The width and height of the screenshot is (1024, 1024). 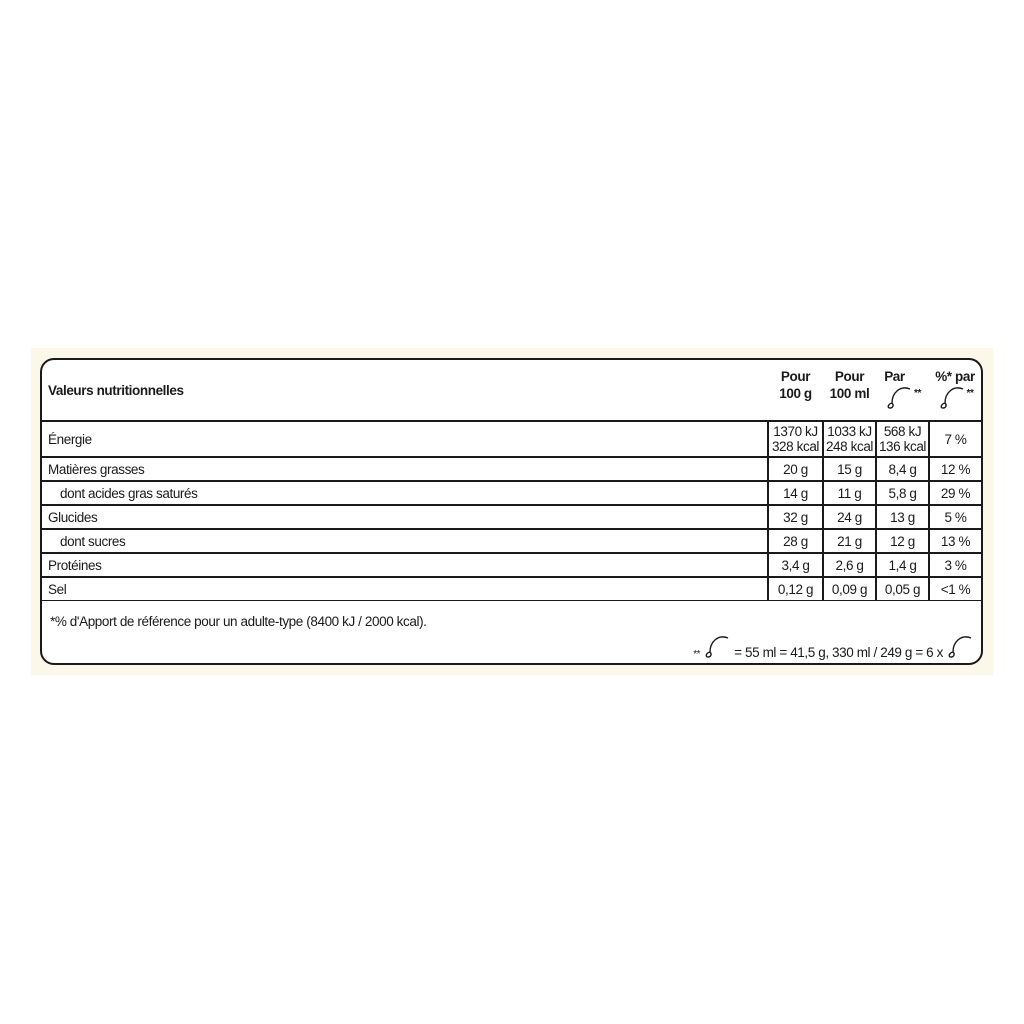 I want to click on table-row: dont sucres 28 g 21 g 12 g 13 %, so click(x=511, y=541).